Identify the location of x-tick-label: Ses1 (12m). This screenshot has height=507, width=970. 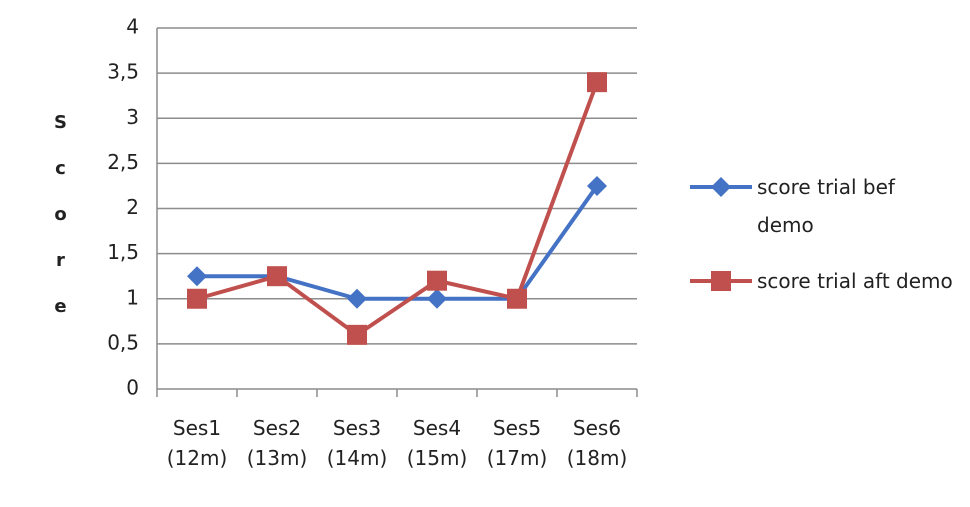
(197, 443).